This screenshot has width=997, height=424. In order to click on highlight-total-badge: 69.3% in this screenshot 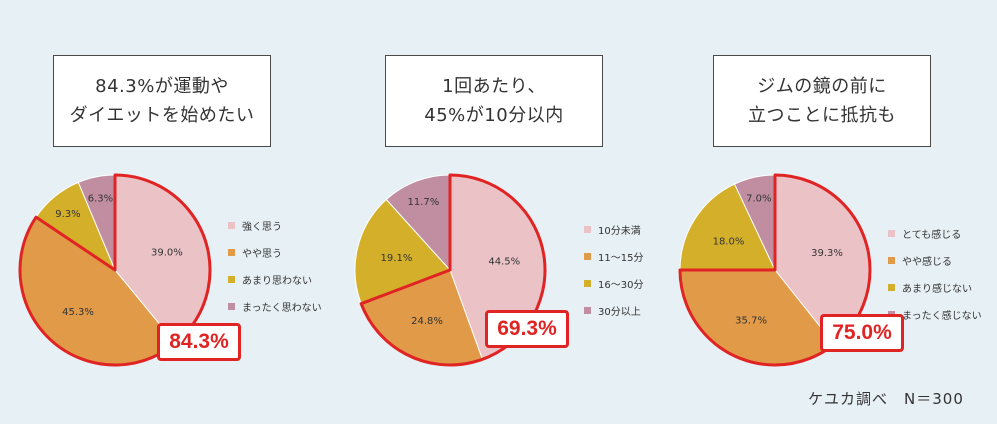, I will do `click(527, 329)`.